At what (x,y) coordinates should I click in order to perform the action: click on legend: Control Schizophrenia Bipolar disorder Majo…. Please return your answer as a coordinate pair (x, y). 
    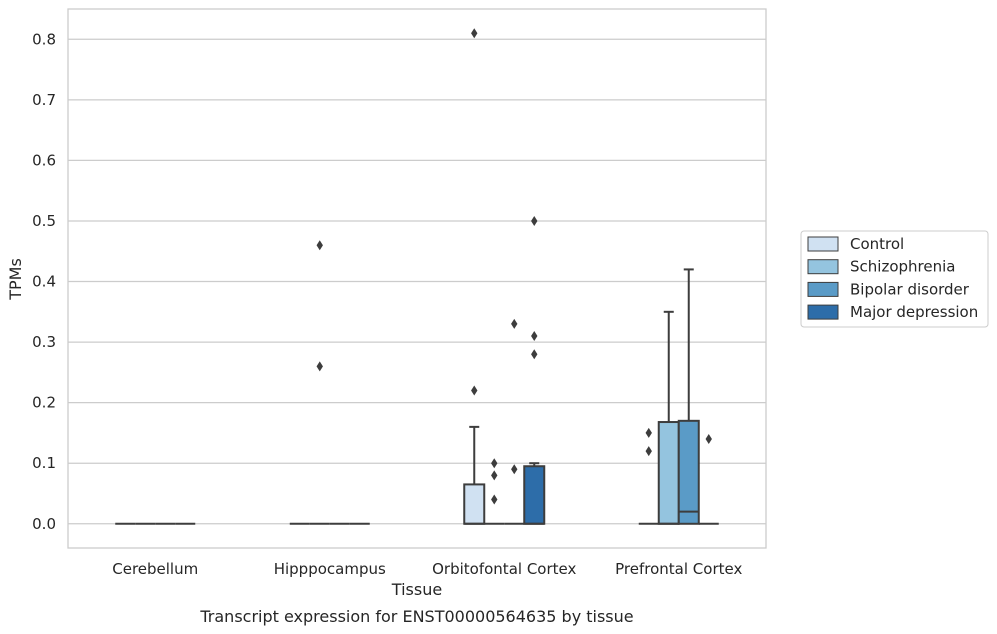
    Looking at the image, I should click on (894, 279).